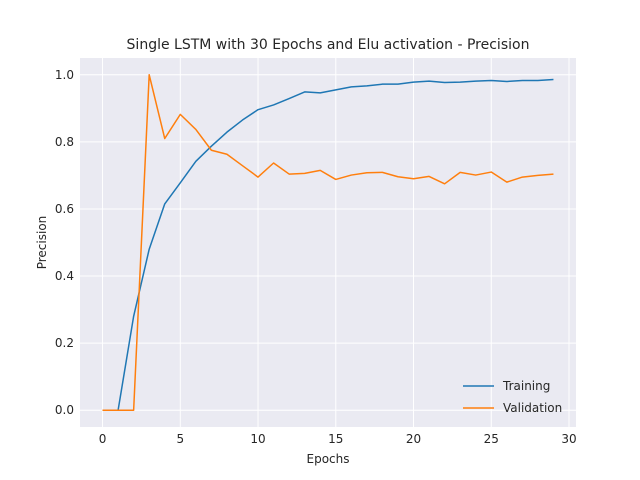  Describe the element at coordinates (180, 439) in the screenshot. I see `x-tick-label: 5` at that location.